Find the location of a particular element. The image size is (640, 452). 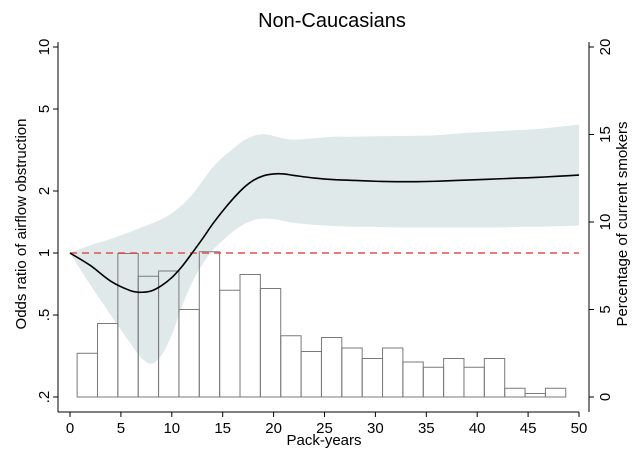

x-tick-label: 30 is located at coordinates (375, 428).